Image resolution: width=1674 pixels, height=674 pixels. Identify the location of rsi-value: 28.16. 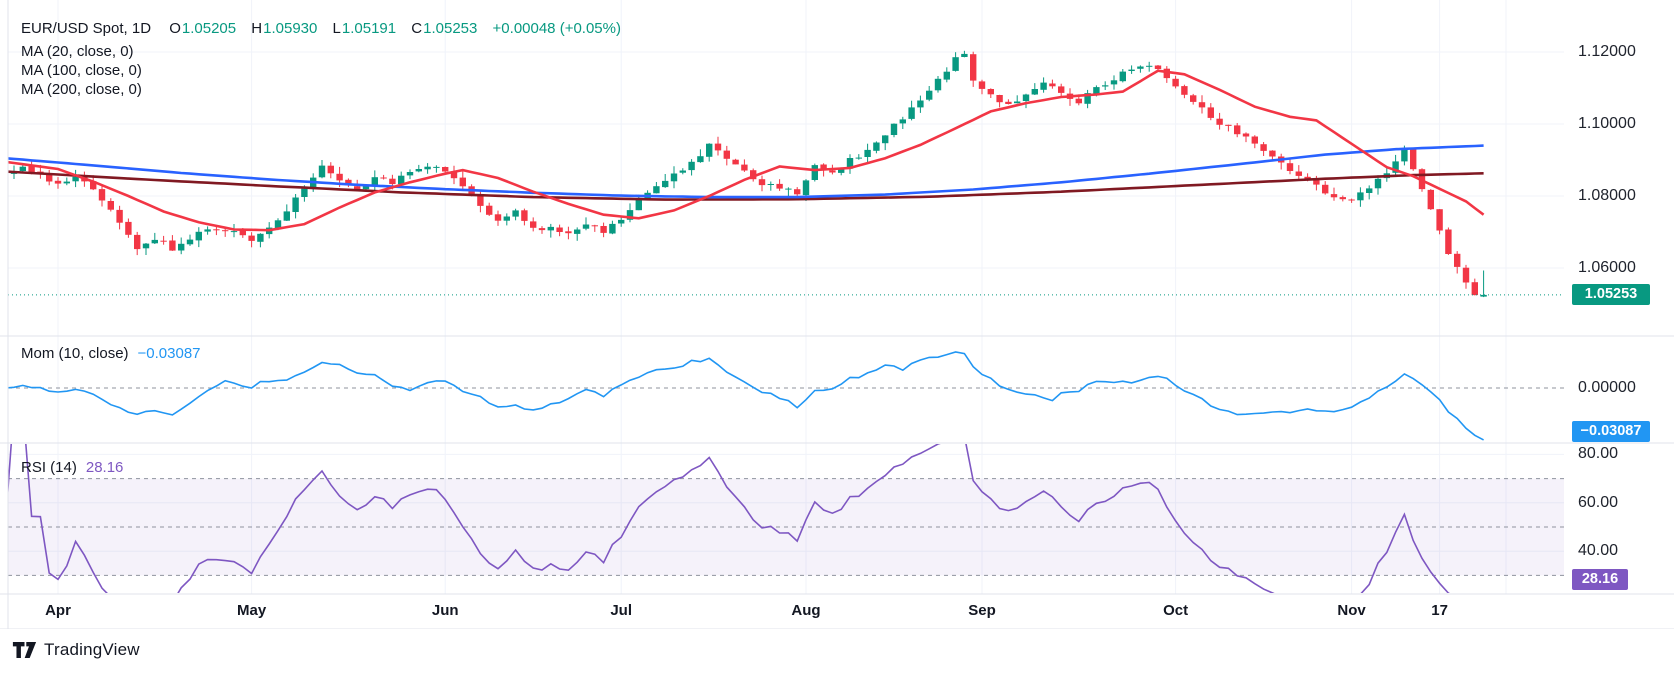
(104, 467).